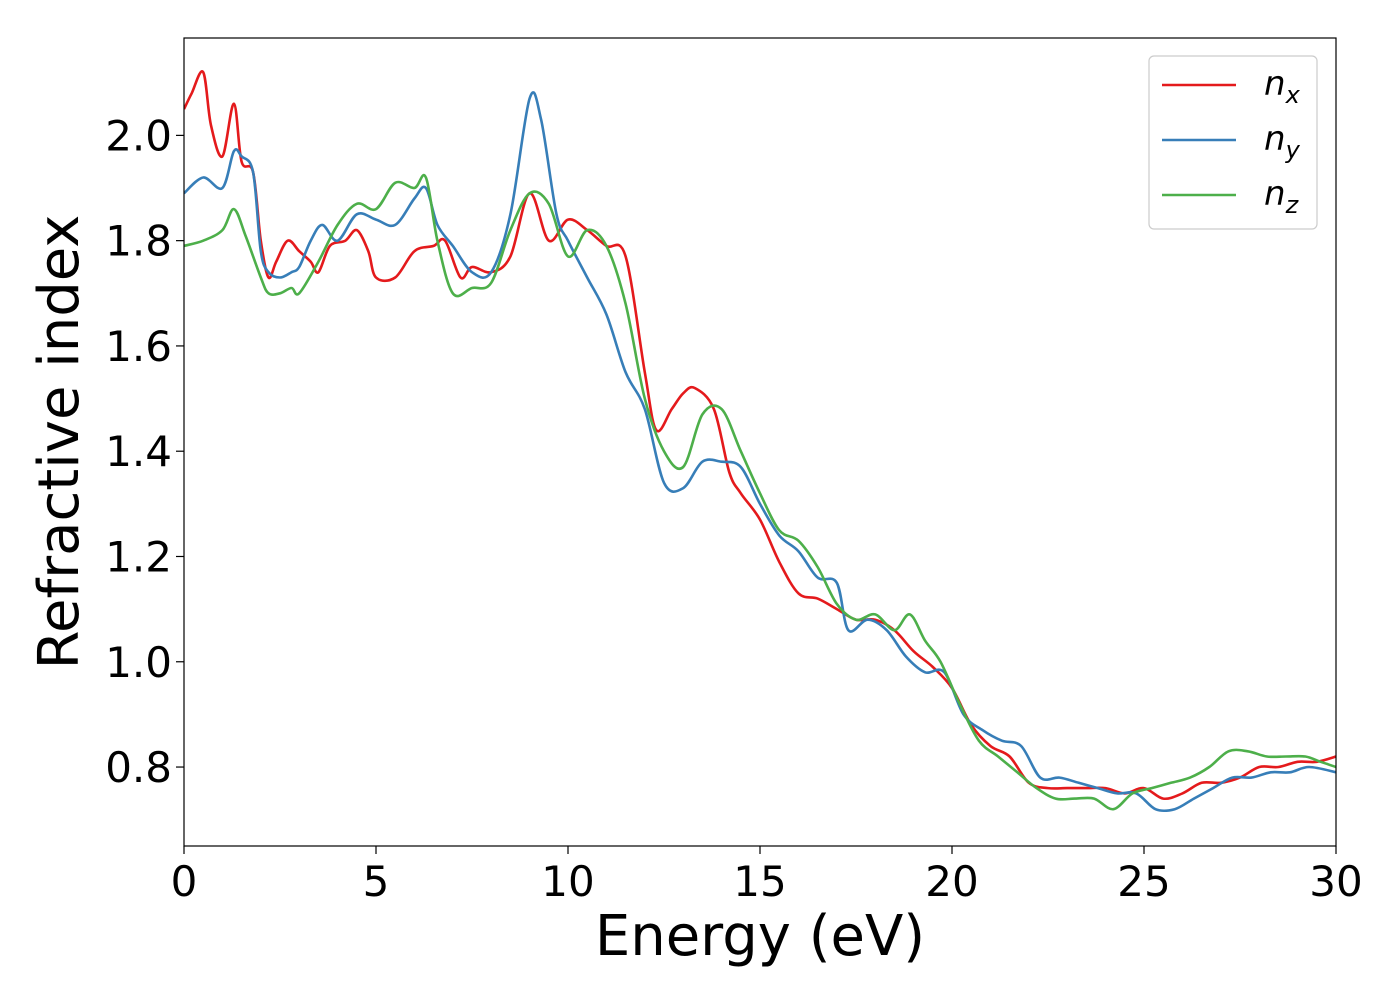  I want to click on x-tick-label: 25, so click(1143, 881).